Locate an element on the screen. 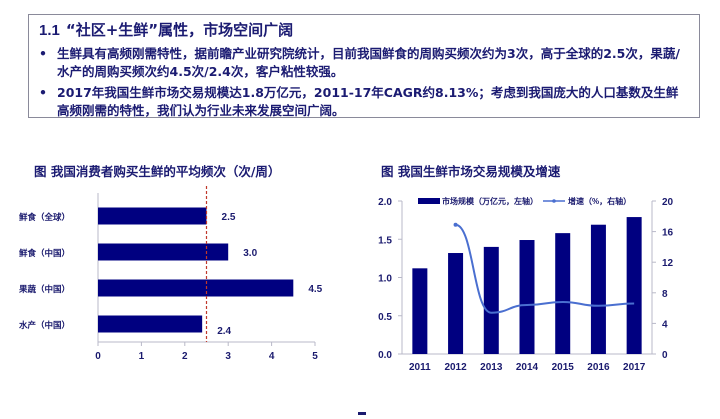 The image size is (720, 419). value-label: 4.5 is located at coordinates (315, 289).